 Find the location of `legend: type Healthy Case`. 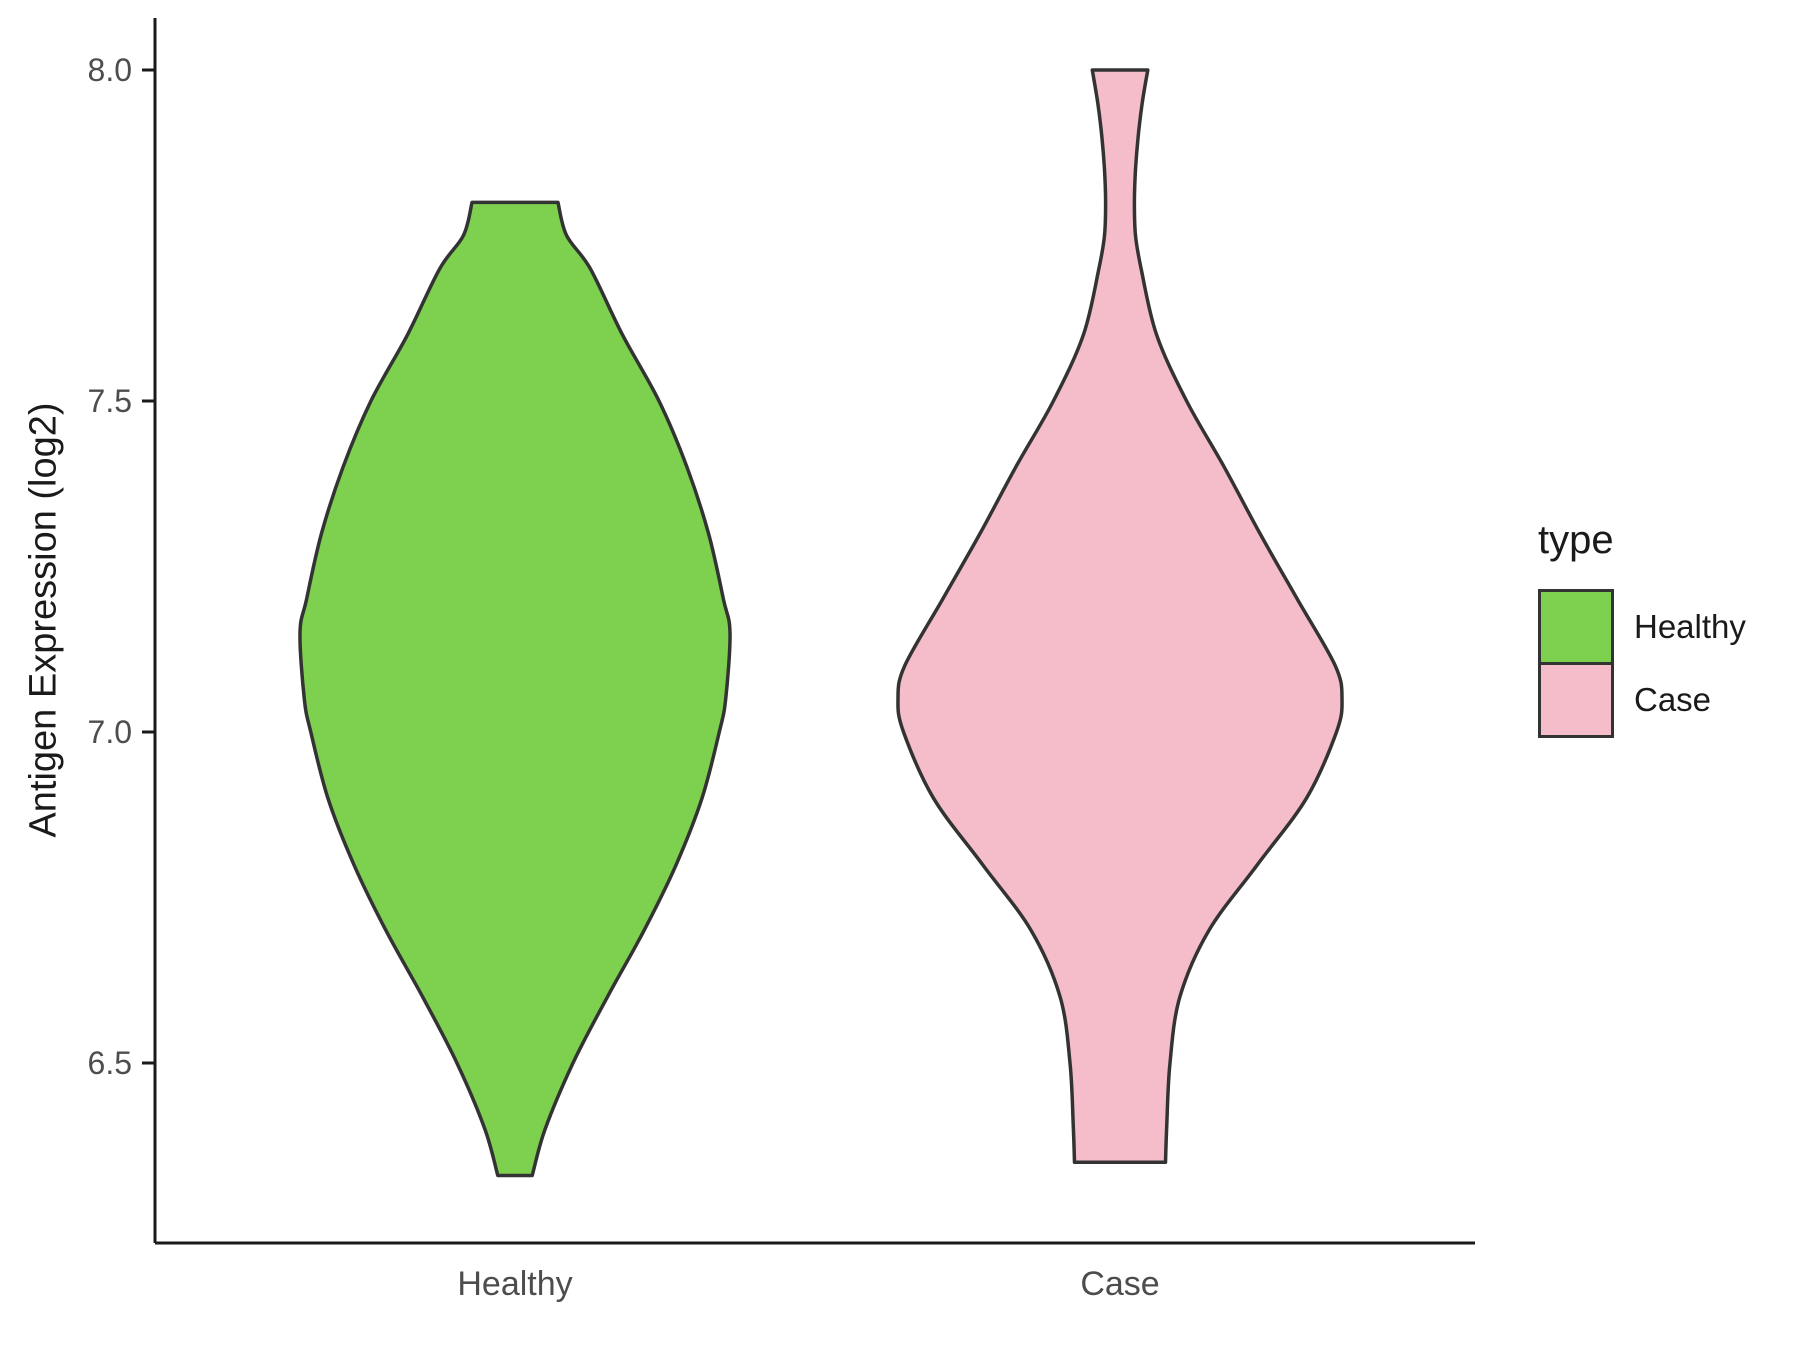

legend: type Healthy Case is located at coordinates (1642, 628).